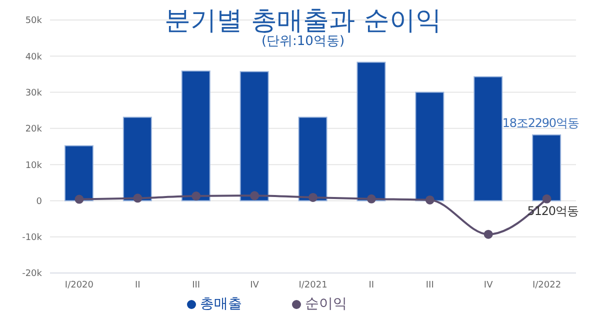  Describe the element at coordinates (326, 304) in the screenshot. I see `legend-label: 순이익` at that location.